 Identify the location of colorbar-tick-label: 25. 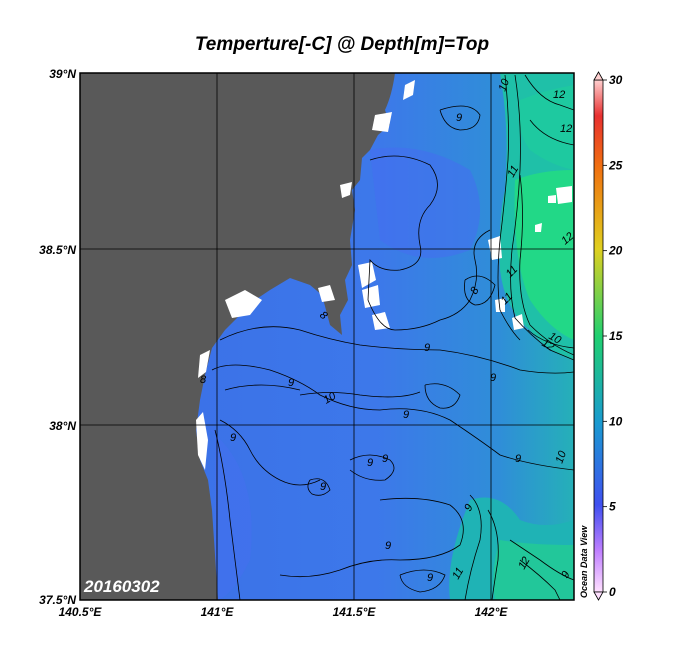
(615, 165).